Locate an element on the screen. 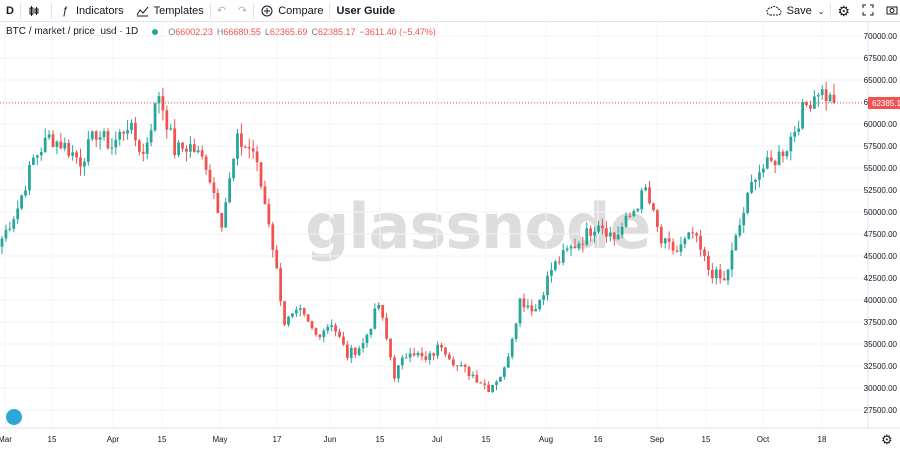 Image resolution: width=900 pixels, height=449 pixels. time-axis: Mar 15 Apr 15 May 17 Jun 15 Jul 15 Aug 16 Sep 15 Oct 18 is located at coordinates (450, 435).